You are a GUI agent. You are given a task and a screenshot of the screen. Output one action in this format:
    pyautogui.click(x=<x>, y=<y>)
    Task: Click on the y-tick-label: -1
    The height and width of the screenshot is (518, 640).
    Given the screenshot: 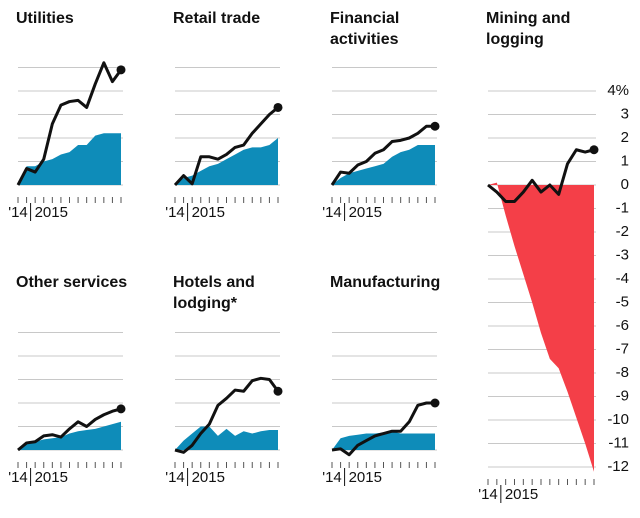 What is the action you would take?
    pyautogui.click(x=622, y=207)
    